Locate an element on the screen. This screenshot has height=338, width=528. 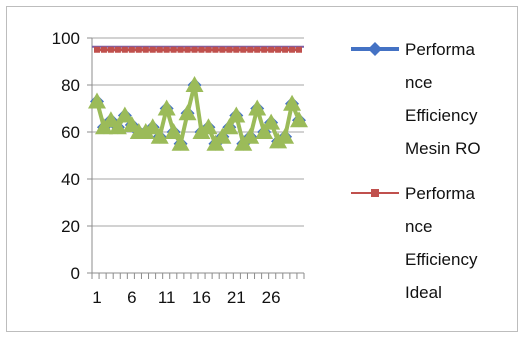
x-tick-label: 16 is located at coordinates (201, 297).